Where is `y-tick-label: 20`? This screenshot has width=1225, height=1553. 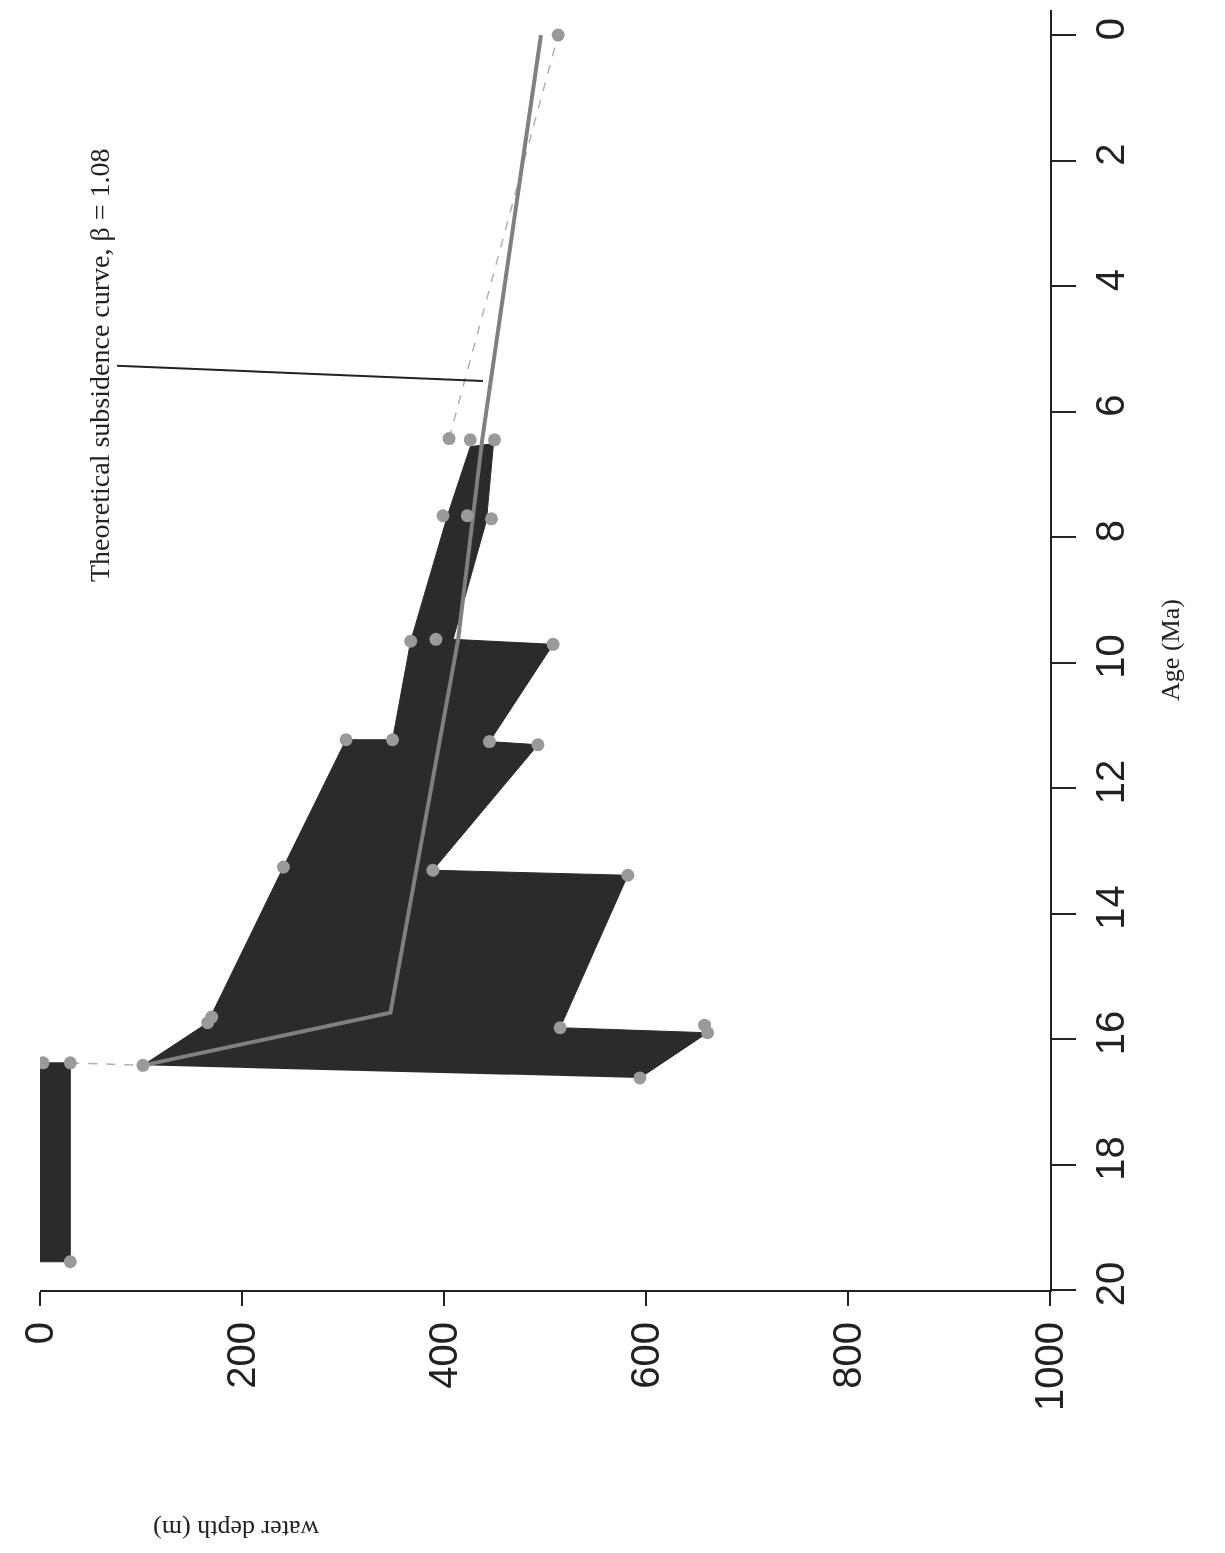
y-tick-label: 20 is located at coordinates (1110, 1284).